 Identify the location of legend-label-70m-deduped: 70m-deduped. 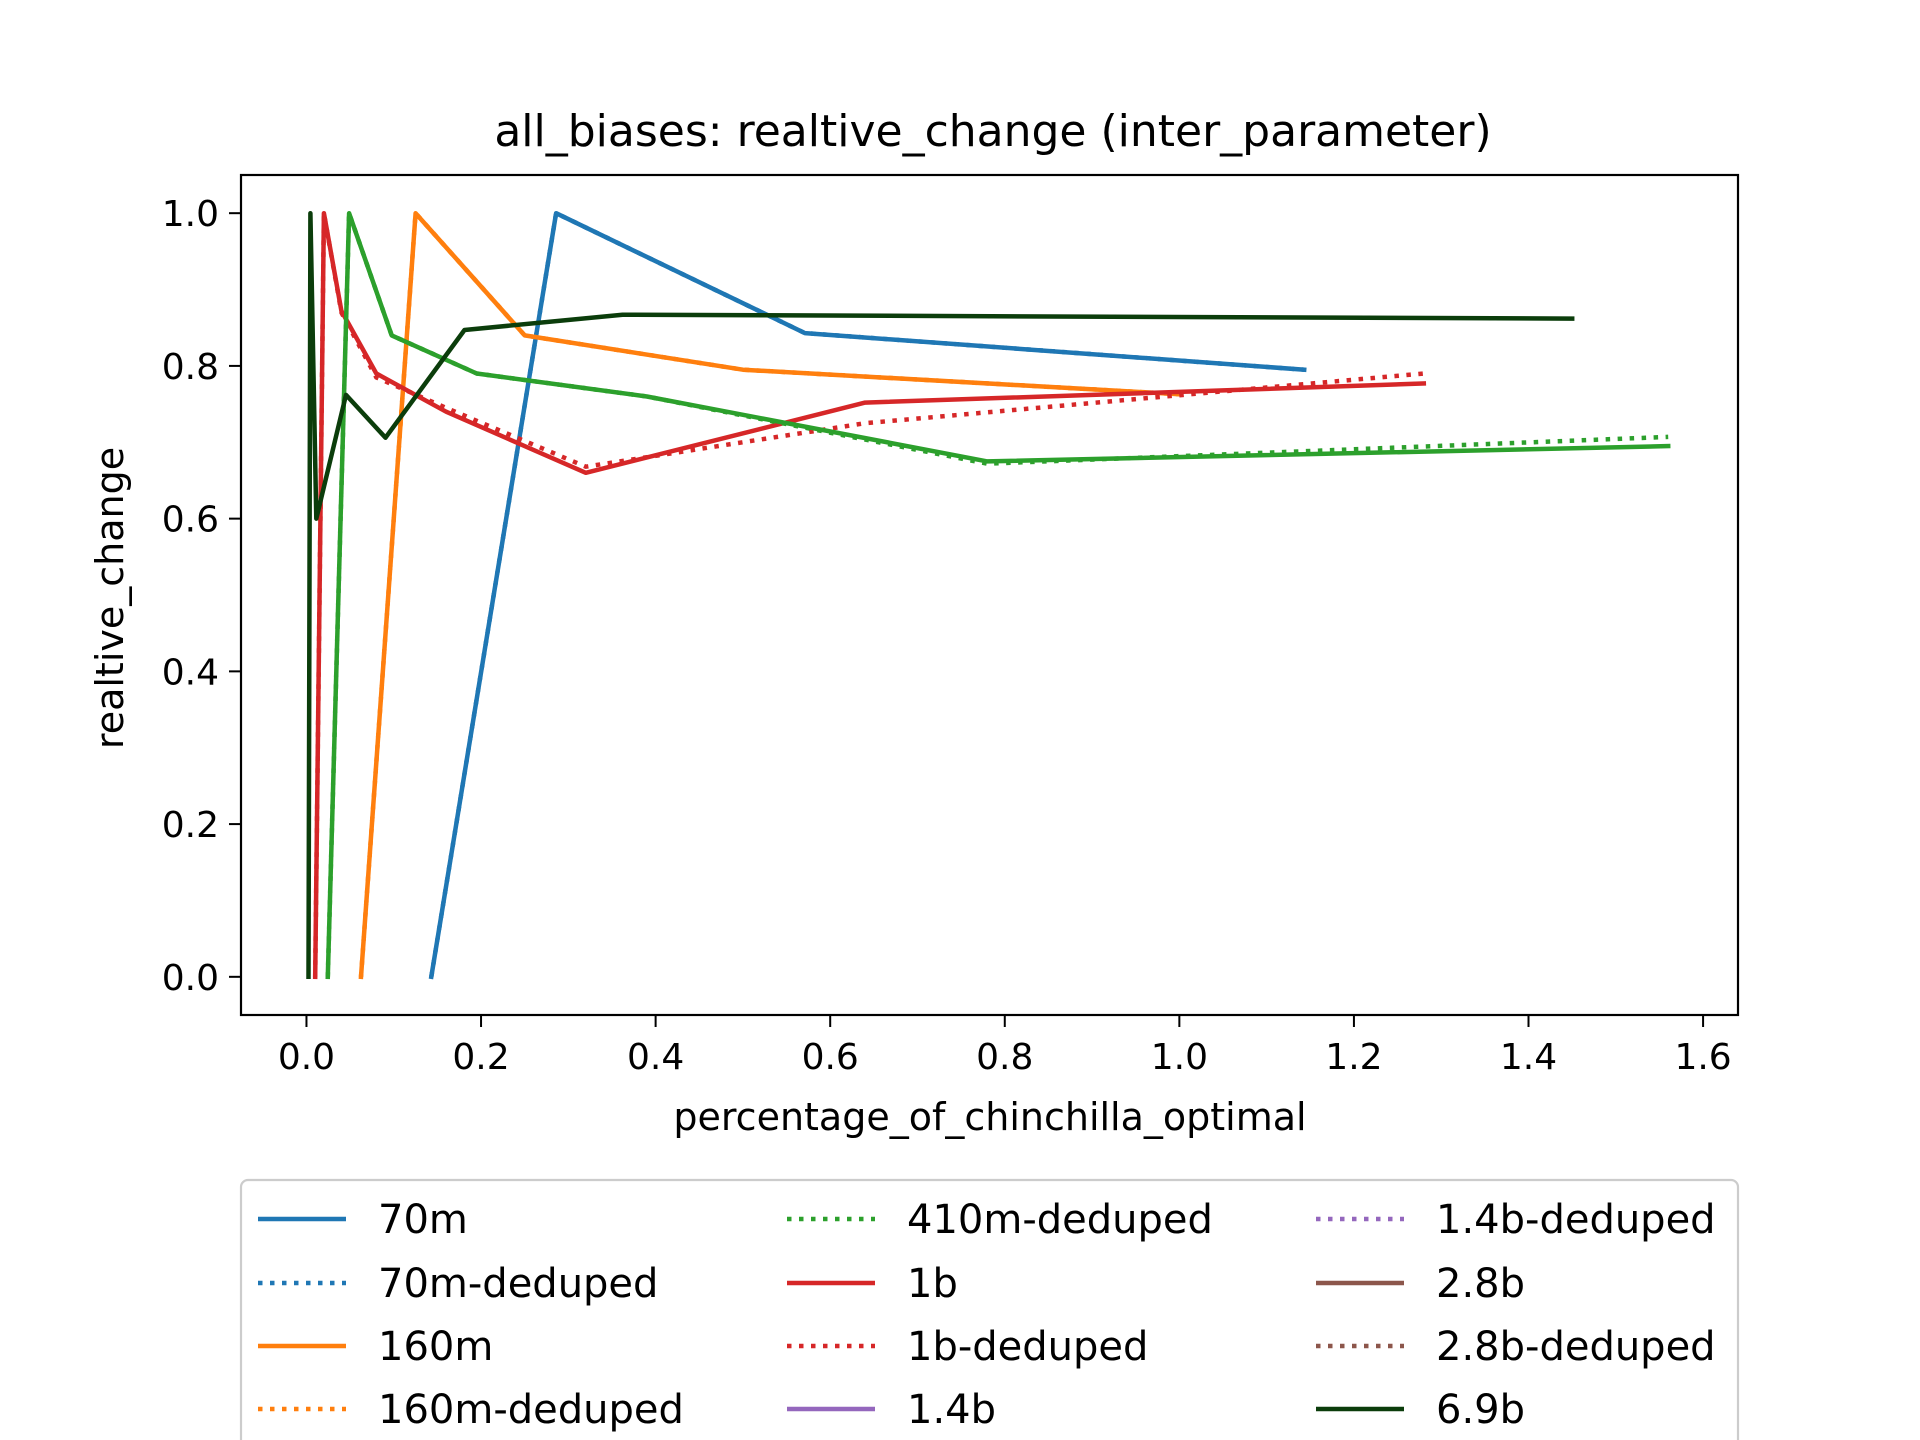
(518, 1284).